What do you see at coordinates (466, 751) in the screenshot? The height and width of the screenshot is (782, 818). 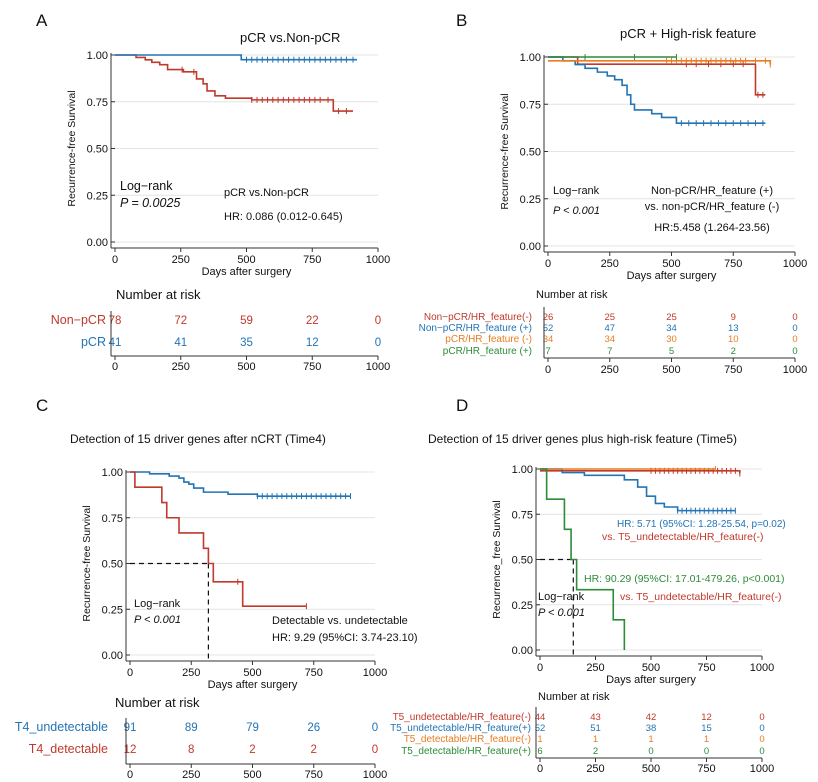 I see `risk-row-label: T5_detectable/HR_feature(+)` at bounding box center [466, 751].